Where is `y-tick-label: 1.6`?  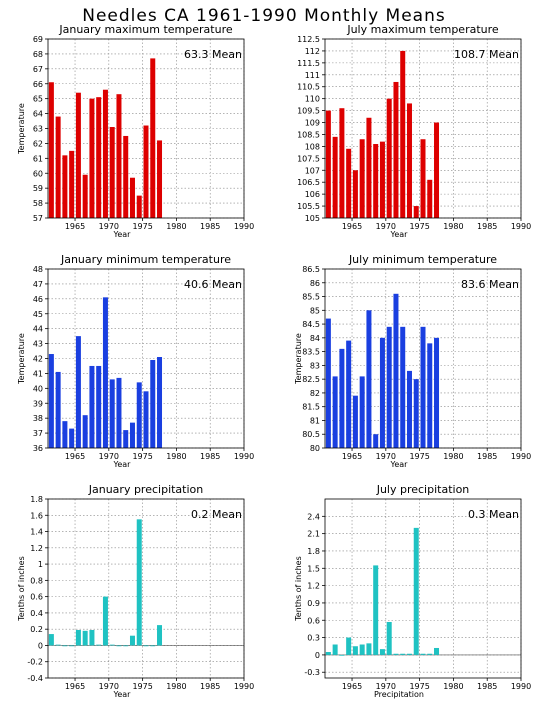
y-tick-label: 1.6 is located at coordinates (36, 515).